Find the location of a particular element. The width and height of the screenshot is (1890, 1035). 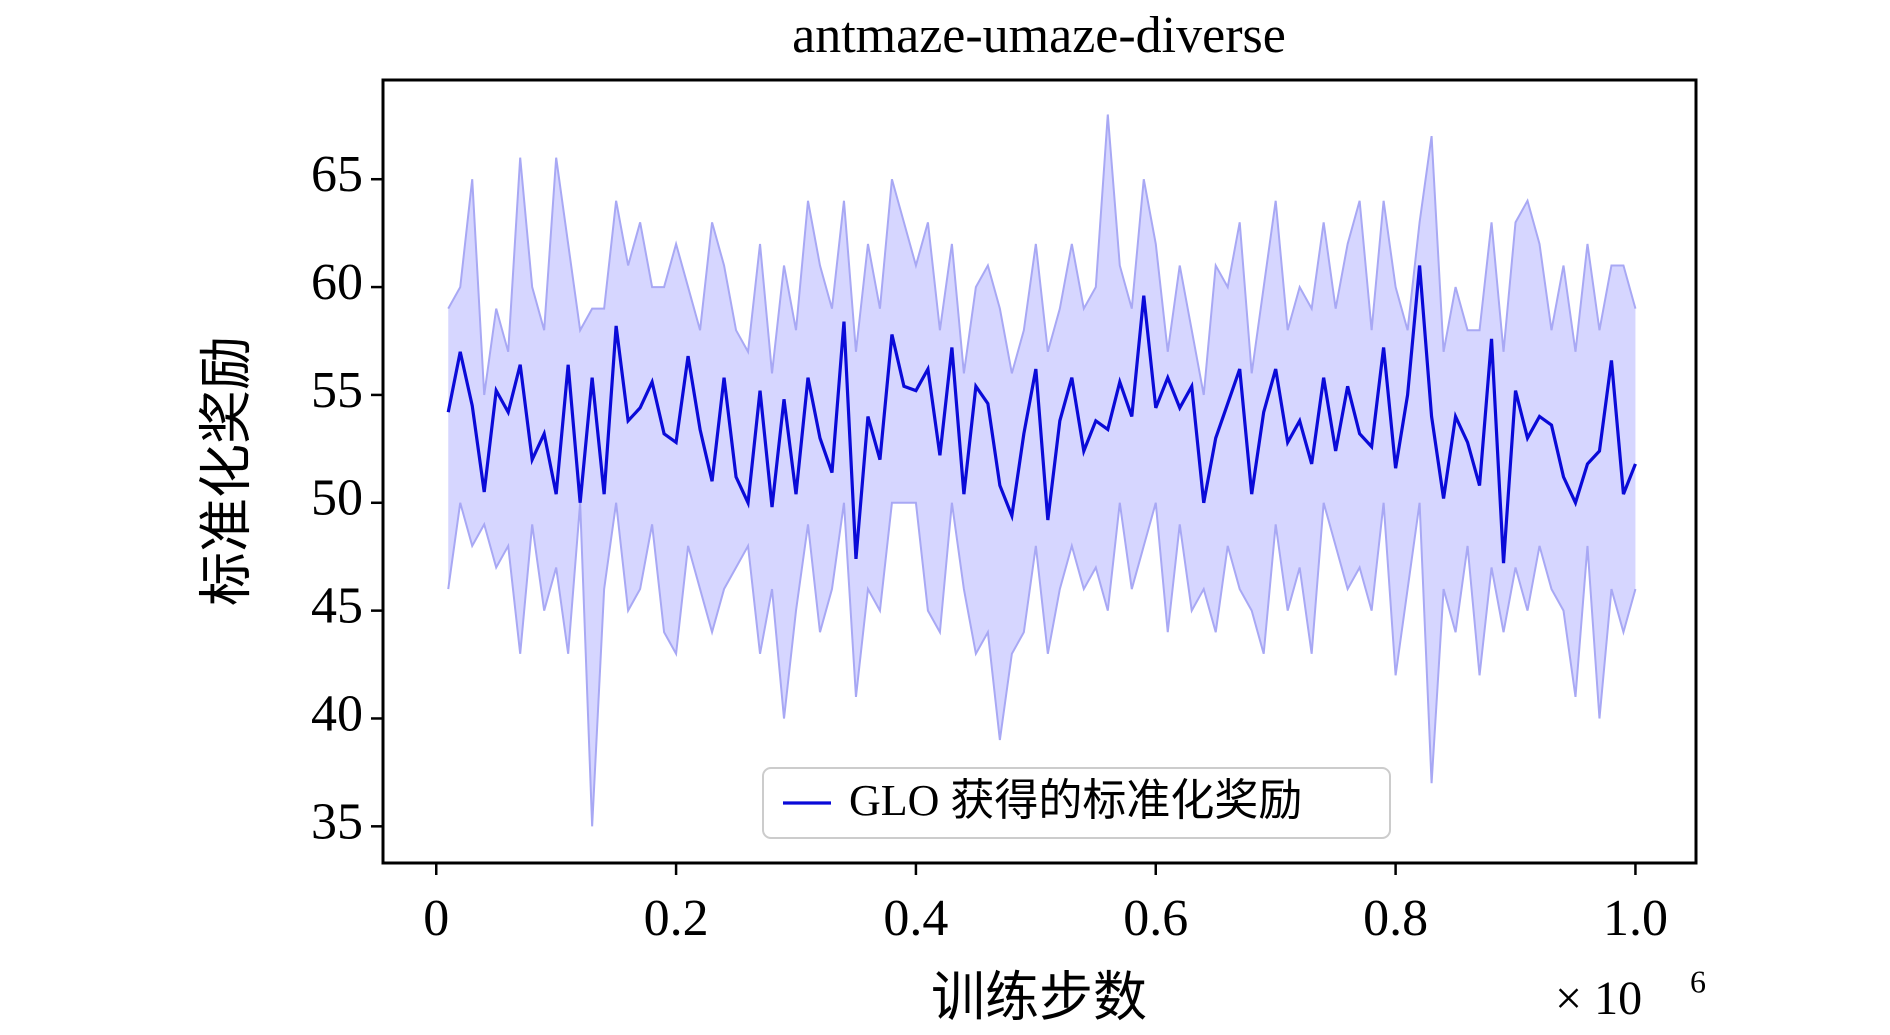

legend-box is located at coordinates (1076, 803).